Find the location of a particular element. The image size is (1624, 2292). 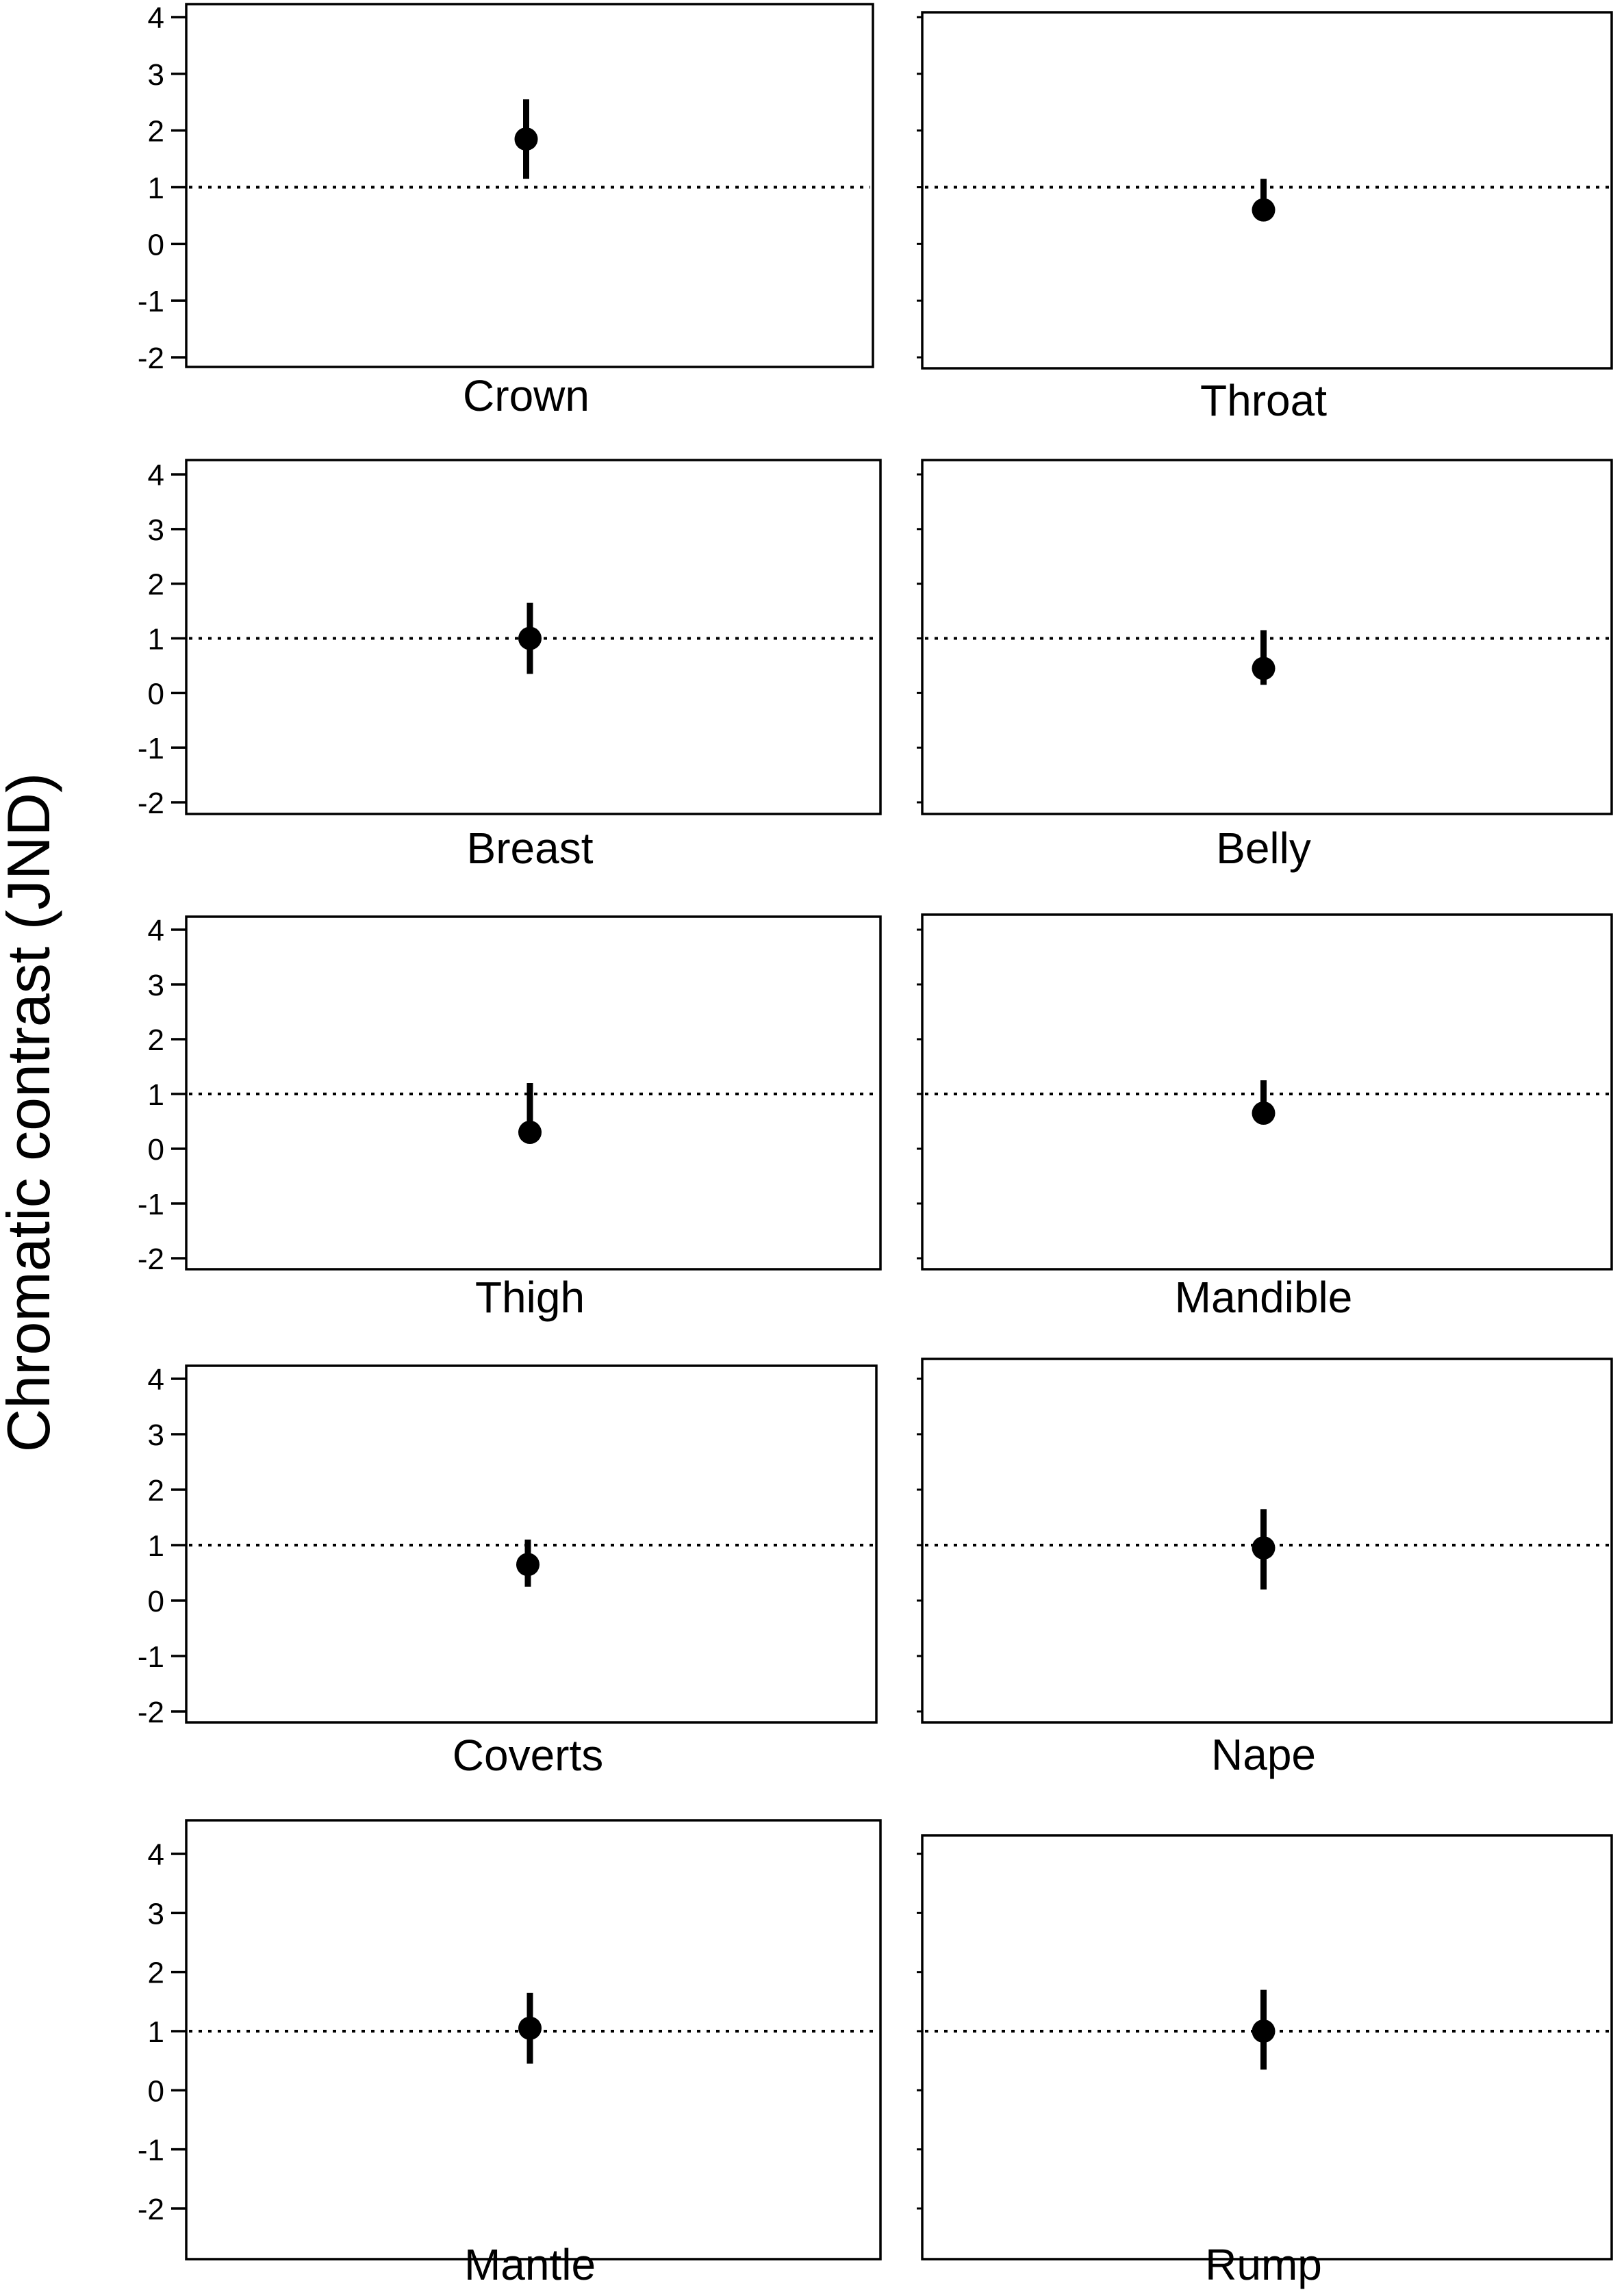

panel-crown: 4 3 2 1 0 -1 -2 Crown is located at coordinates (506, 211).